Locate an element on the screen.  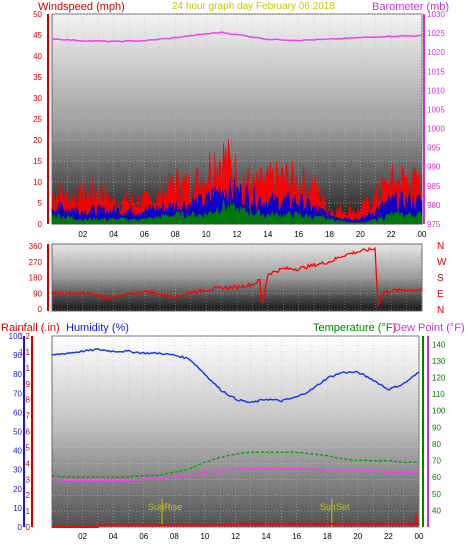
wind-x-tick: 06 is located at coordinates (144, 234).